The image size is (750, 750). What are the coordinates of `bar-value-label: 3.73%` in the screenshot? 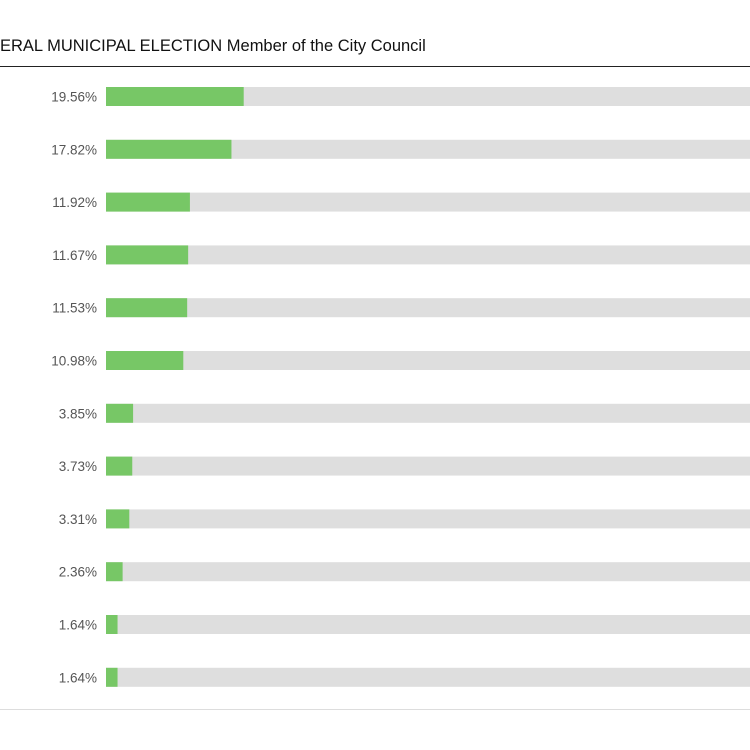 It's located at (78, 466).